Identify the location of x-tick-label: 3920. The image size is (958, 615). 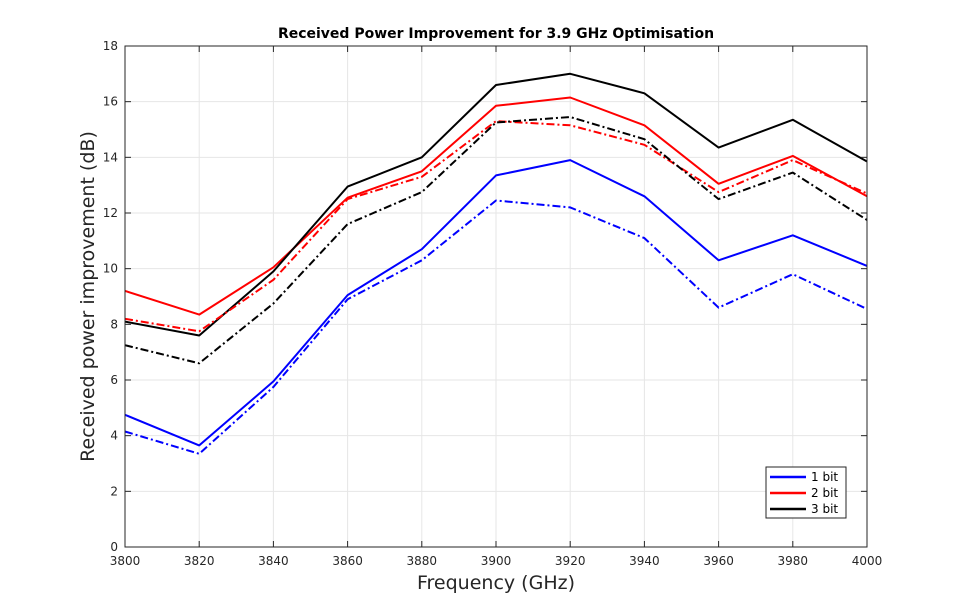
(570, 561).